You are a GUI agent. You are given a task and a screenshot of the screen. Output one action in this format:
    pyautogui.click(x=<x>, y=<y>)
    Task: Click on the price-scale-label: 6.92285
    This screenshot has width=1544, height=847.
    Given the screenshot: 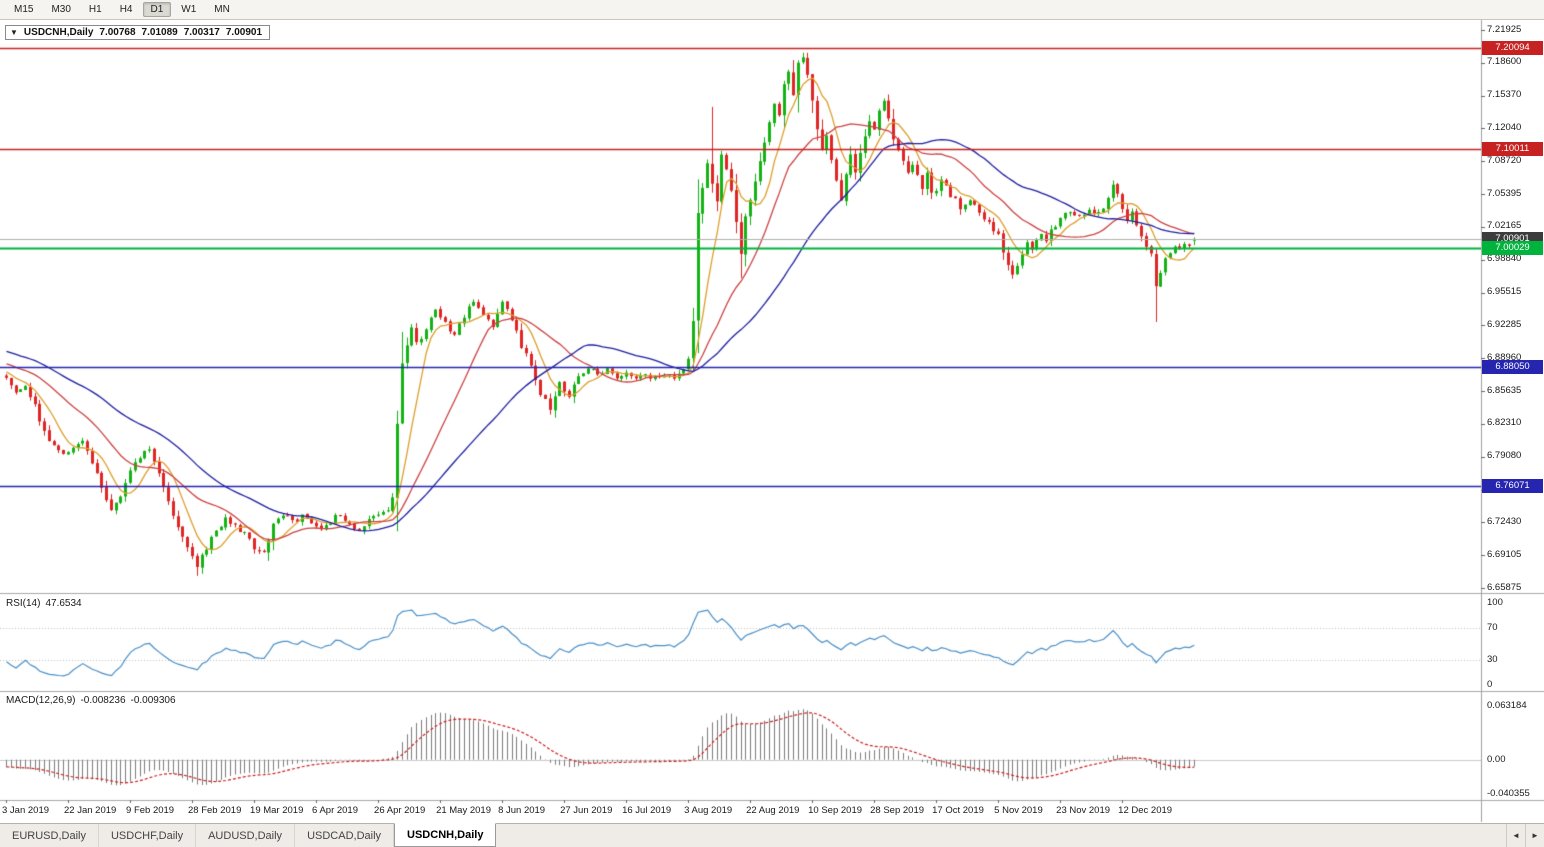 What is the action you would take?
    pyautogui.click(x=1504, y=324)
    